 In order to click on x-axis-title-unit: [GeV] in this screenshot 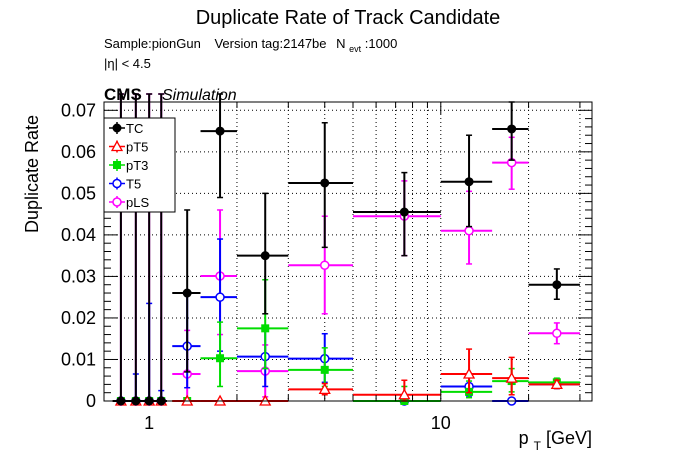, I will do `click(569, 438)`.